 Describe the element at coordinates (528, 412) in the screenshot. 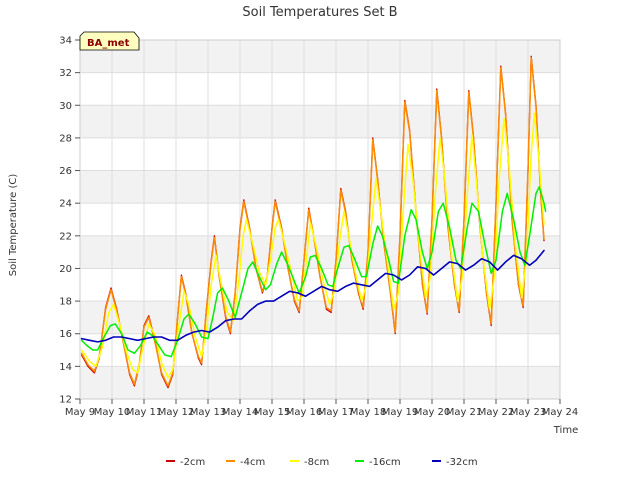

I see `x-tick-label: May 23` at that location.